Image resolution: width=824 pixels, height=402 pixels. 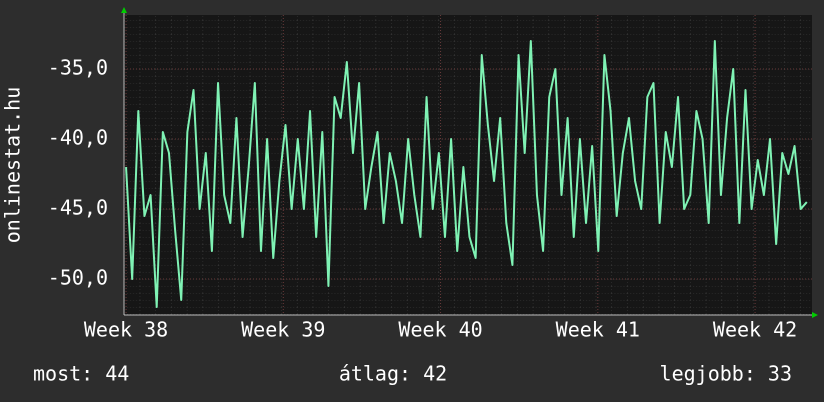 I want to click on stat-average: átlag: 42, so click(x=393, y=374).